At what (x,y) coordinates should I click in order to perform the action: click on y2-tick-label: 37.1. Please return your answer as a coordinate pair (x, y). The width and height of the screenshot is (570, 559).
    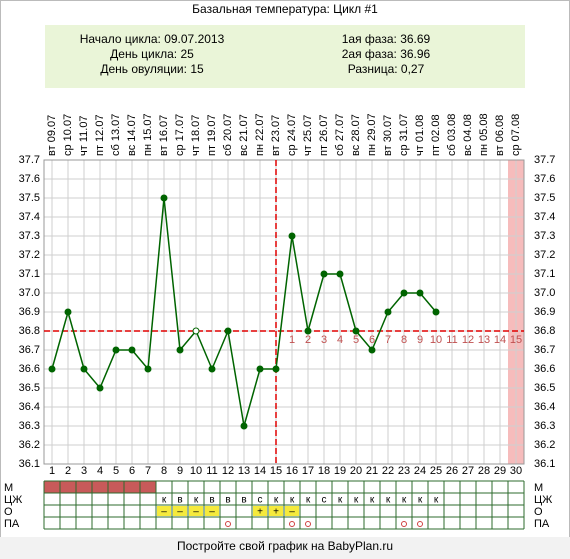
    Looking at the image, I should click on (544, 274).